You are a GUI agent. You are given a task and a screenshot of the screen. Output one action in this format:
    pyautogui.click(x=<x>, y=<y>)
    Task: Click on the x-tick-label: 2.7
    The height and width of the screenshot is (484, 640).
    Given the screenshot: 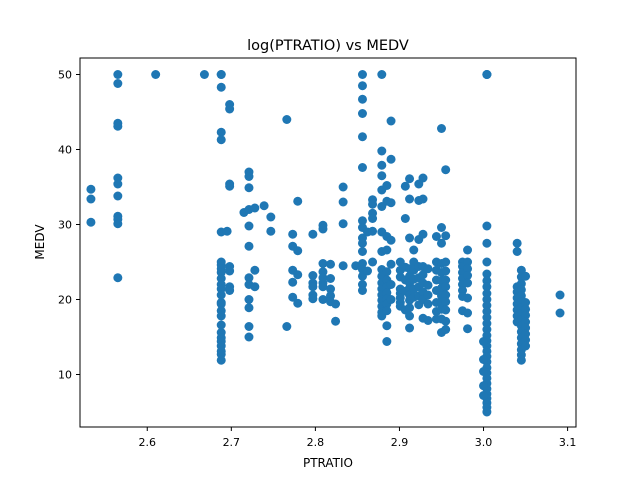 What is the action you would take?
    pyautogui.click(x=232, y=442)
    